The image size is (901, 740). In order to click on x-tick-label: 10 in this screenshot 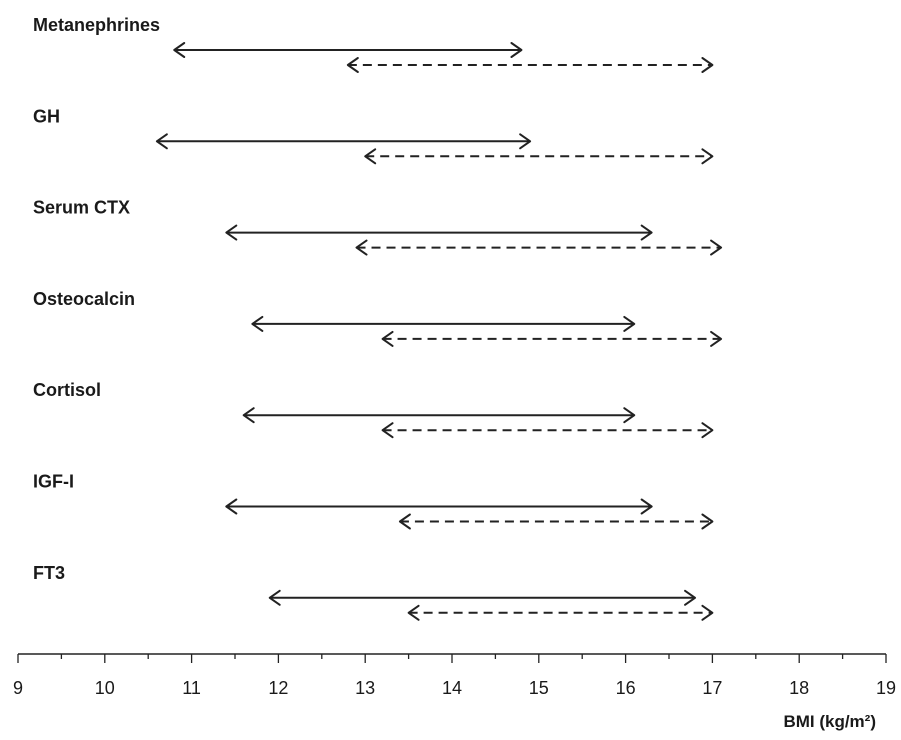, I will do `click(105, 688)`.